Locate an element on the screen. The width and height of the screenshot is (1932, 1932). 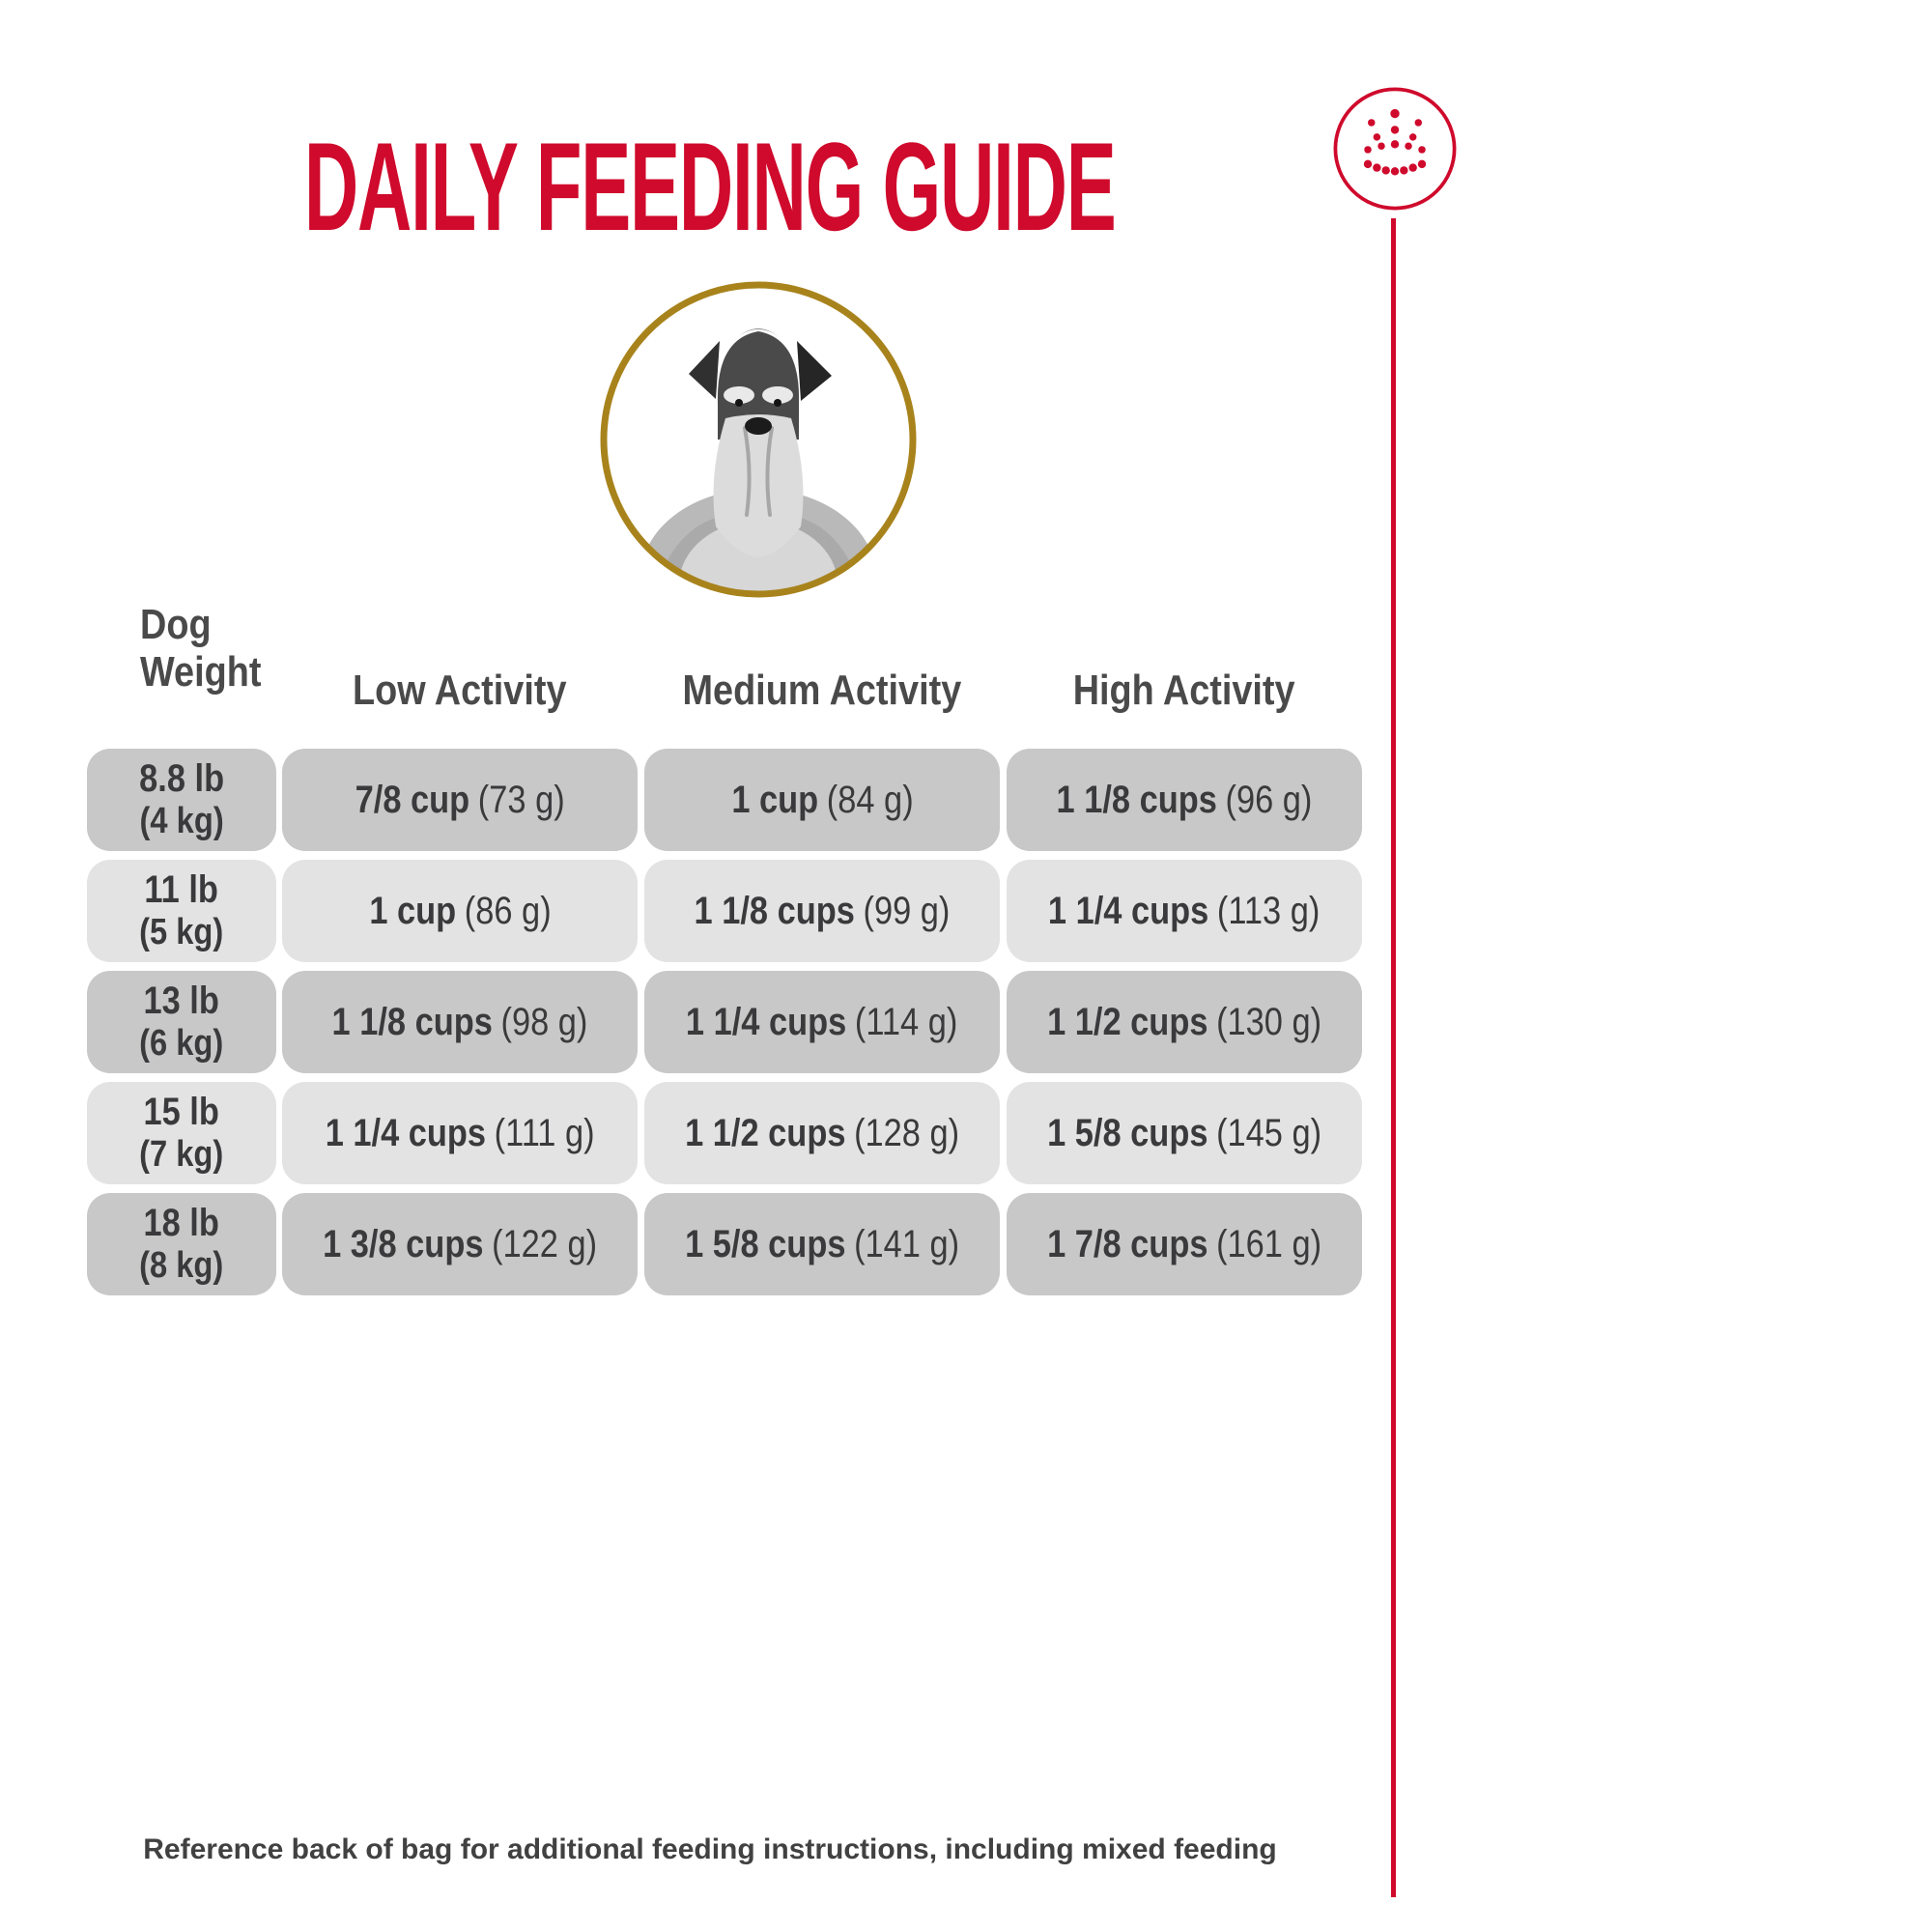
weight-lb: 8.8 lb is located at coordinates (181, 779).